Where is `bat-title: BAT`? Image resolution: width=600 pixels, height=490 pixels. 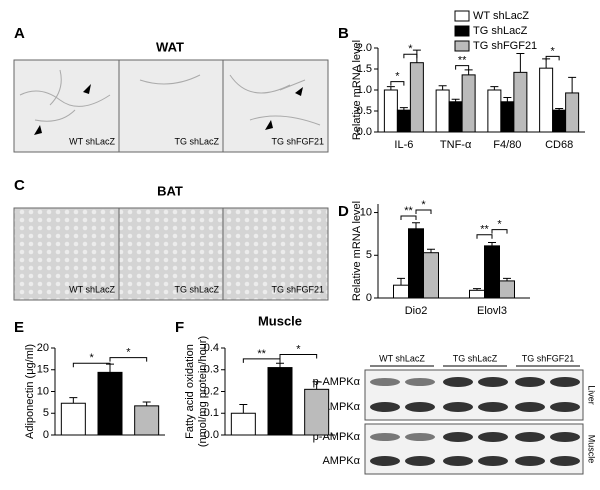
bat-title: BAT is located at coordinates (170, 190).